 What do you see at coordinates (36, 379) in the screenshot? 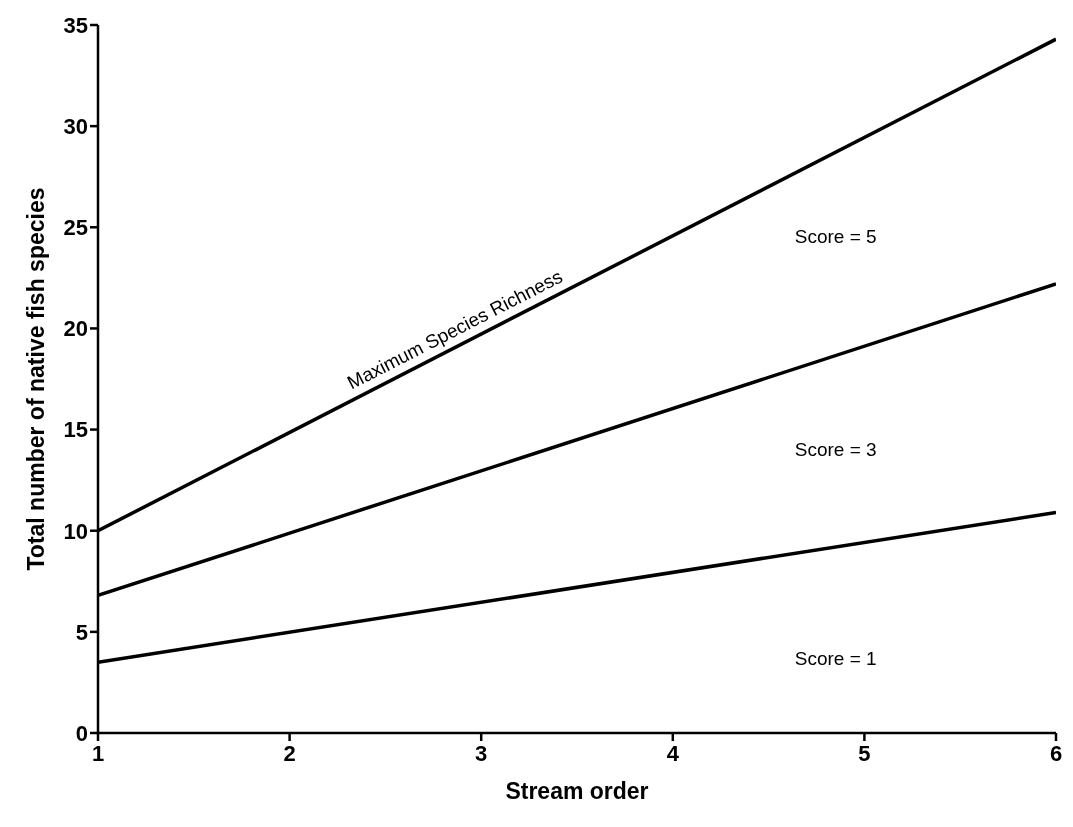
I see `y-axis-title: Total number of native fish species` at bounding box center [36, 379].